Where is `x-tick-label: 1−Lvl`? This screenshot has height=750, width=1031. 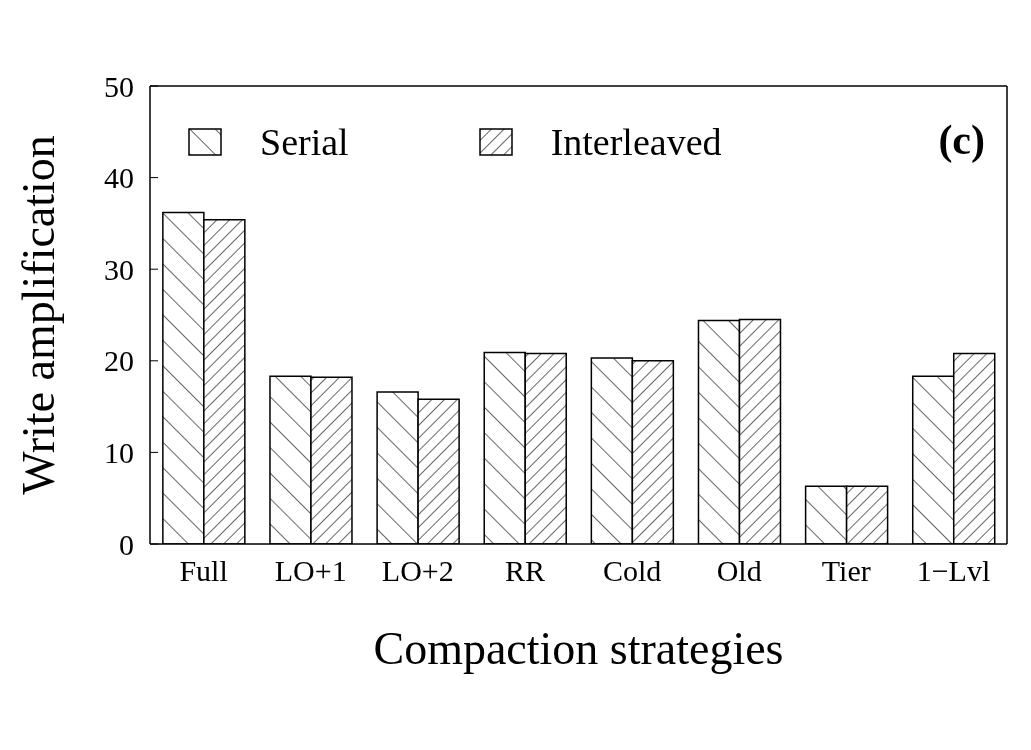
x-tick-label: 1−Lvl is located at coordinates (953, 571).